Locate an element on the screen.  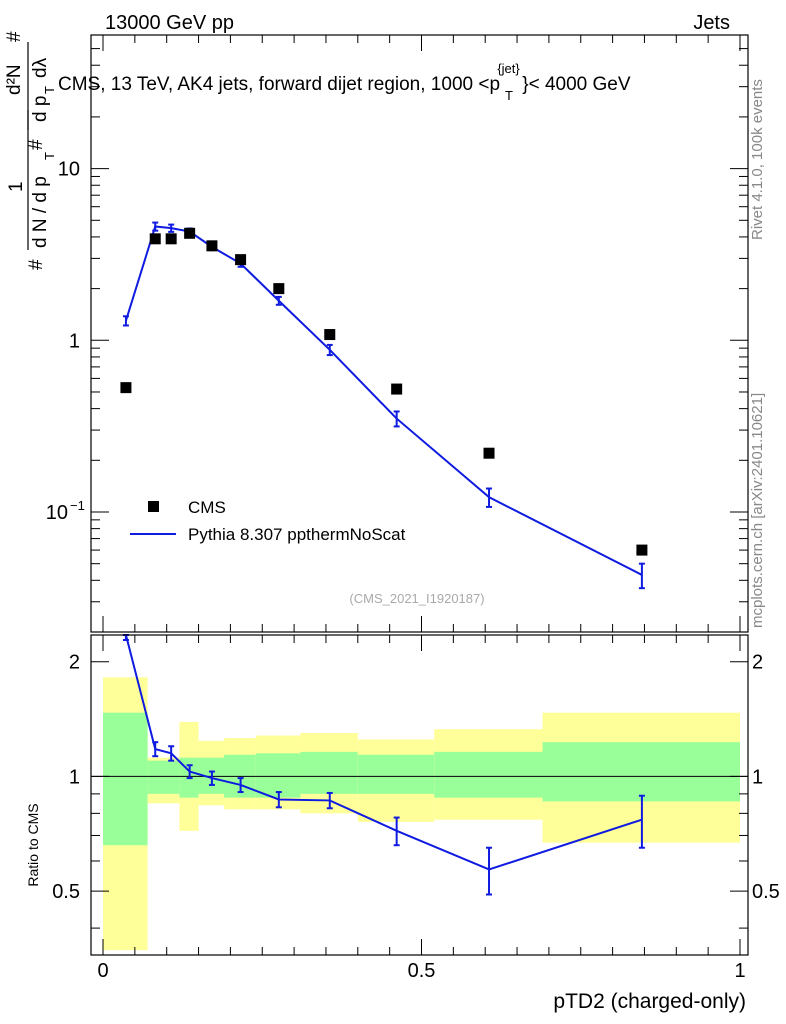
mcplots-label: mcplots.cern.ch [arXiv:2401.10621] is located at coordinates (757, 510).